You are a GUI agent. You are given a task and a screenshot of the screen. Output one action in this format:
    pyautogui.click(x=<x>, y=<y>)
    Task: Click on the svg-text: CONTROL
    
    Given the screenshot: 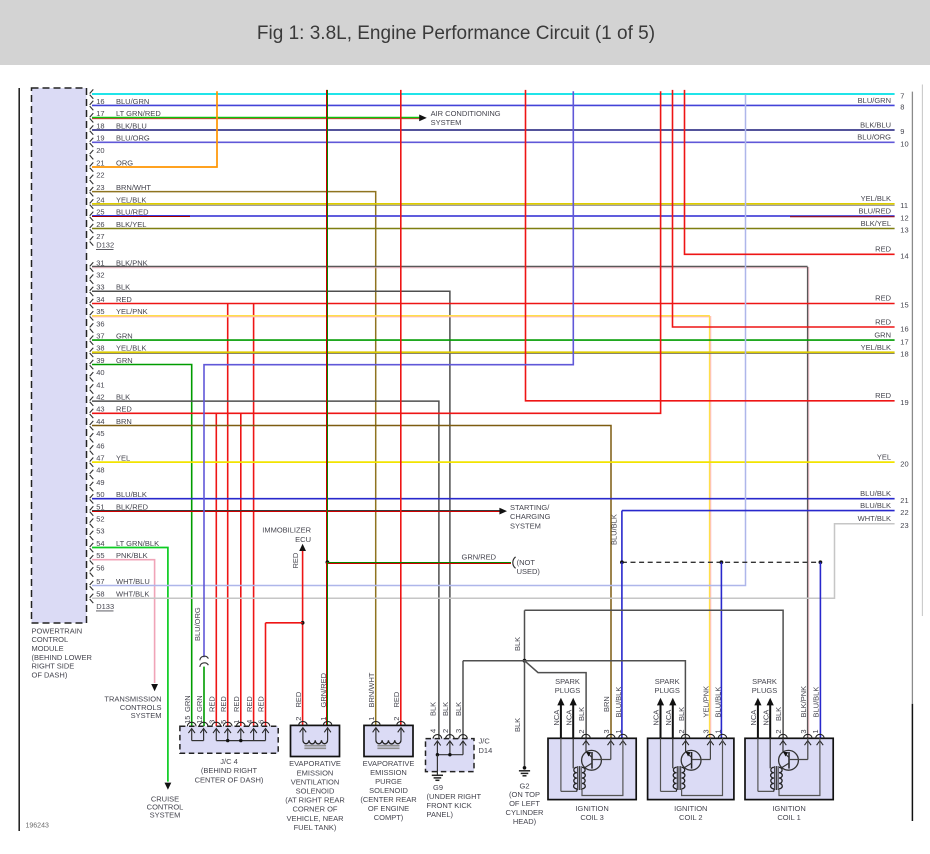 What is the action you would take?
    pyautogui.click(x=165, y=807)
    